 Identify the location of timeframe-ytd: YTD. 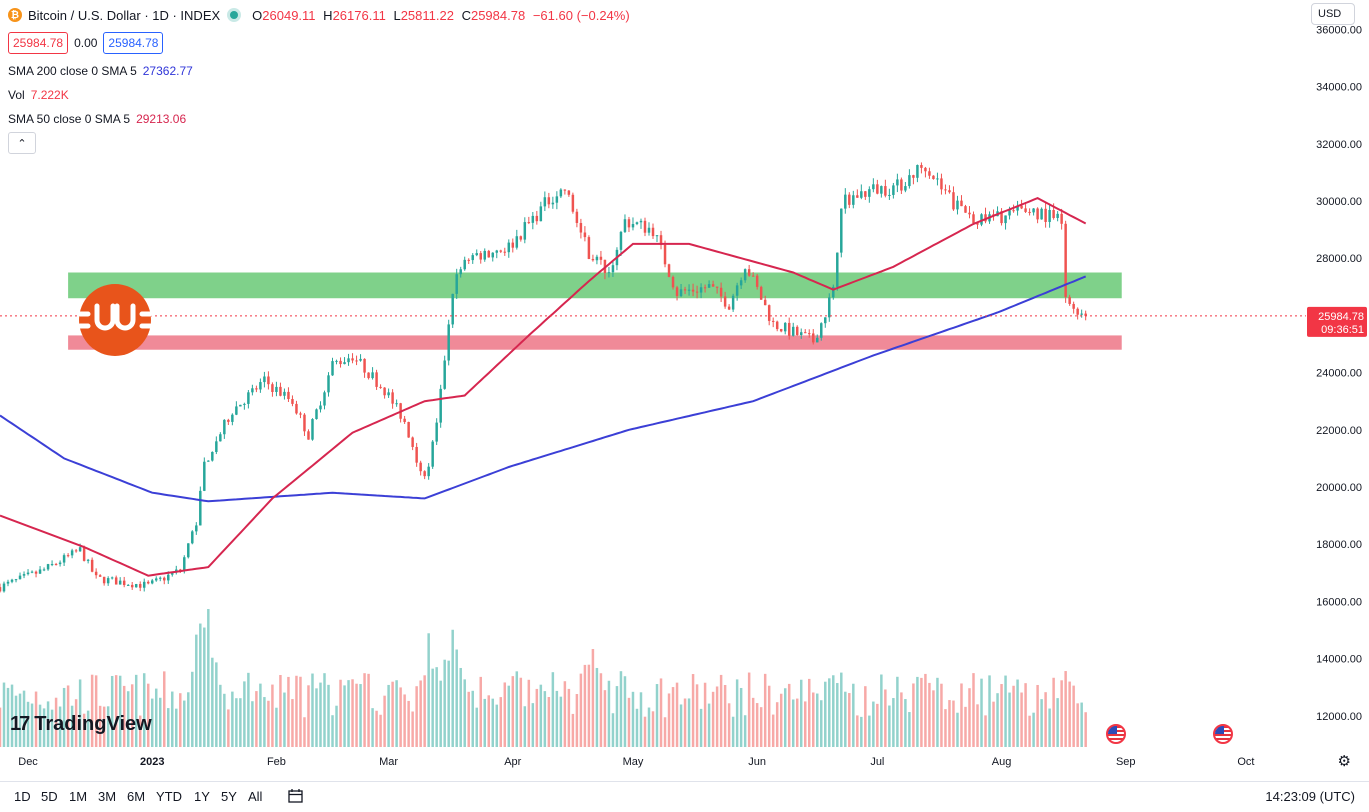
(169, 796).